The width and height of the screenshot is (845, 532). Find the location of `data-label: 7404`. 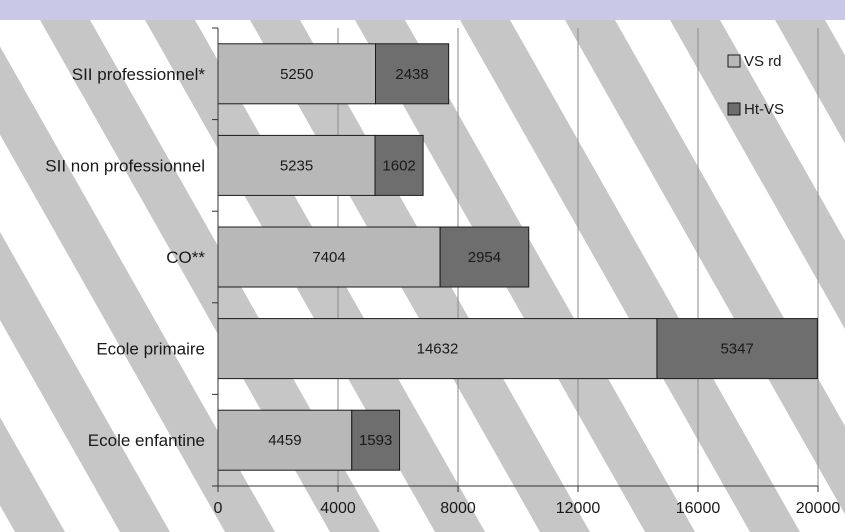

data-label: 7404 is located at coordinates (328, 257).